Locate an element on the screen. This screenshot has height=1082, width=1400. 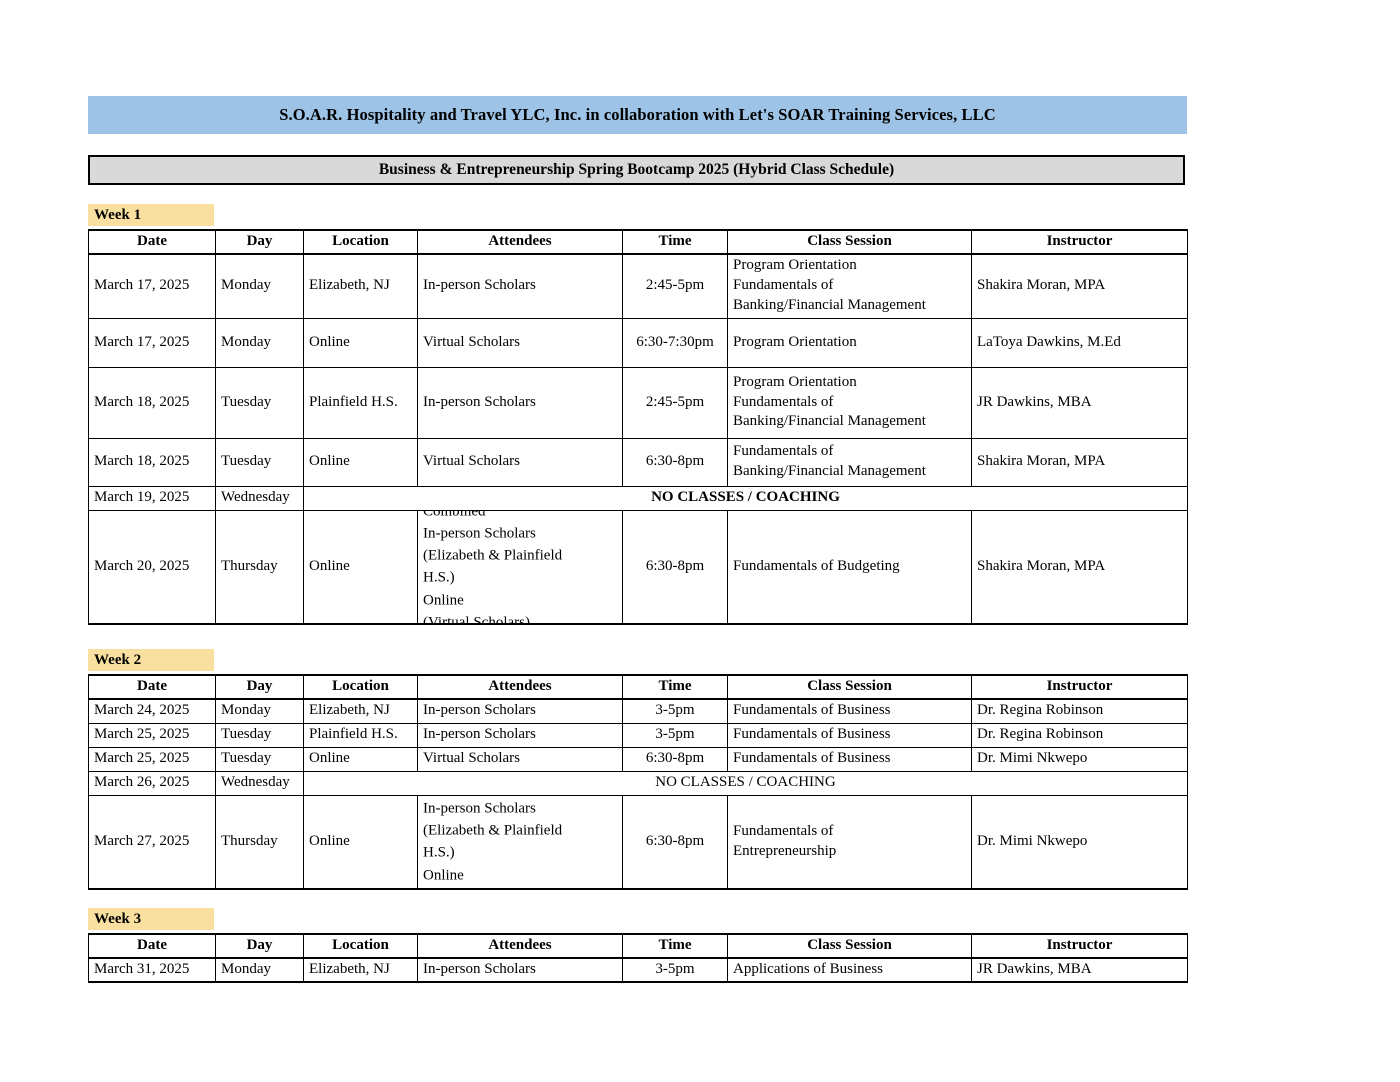
cell-class-session: Fundamentals of Entrepreneurship is located at coordinates (849, 842).